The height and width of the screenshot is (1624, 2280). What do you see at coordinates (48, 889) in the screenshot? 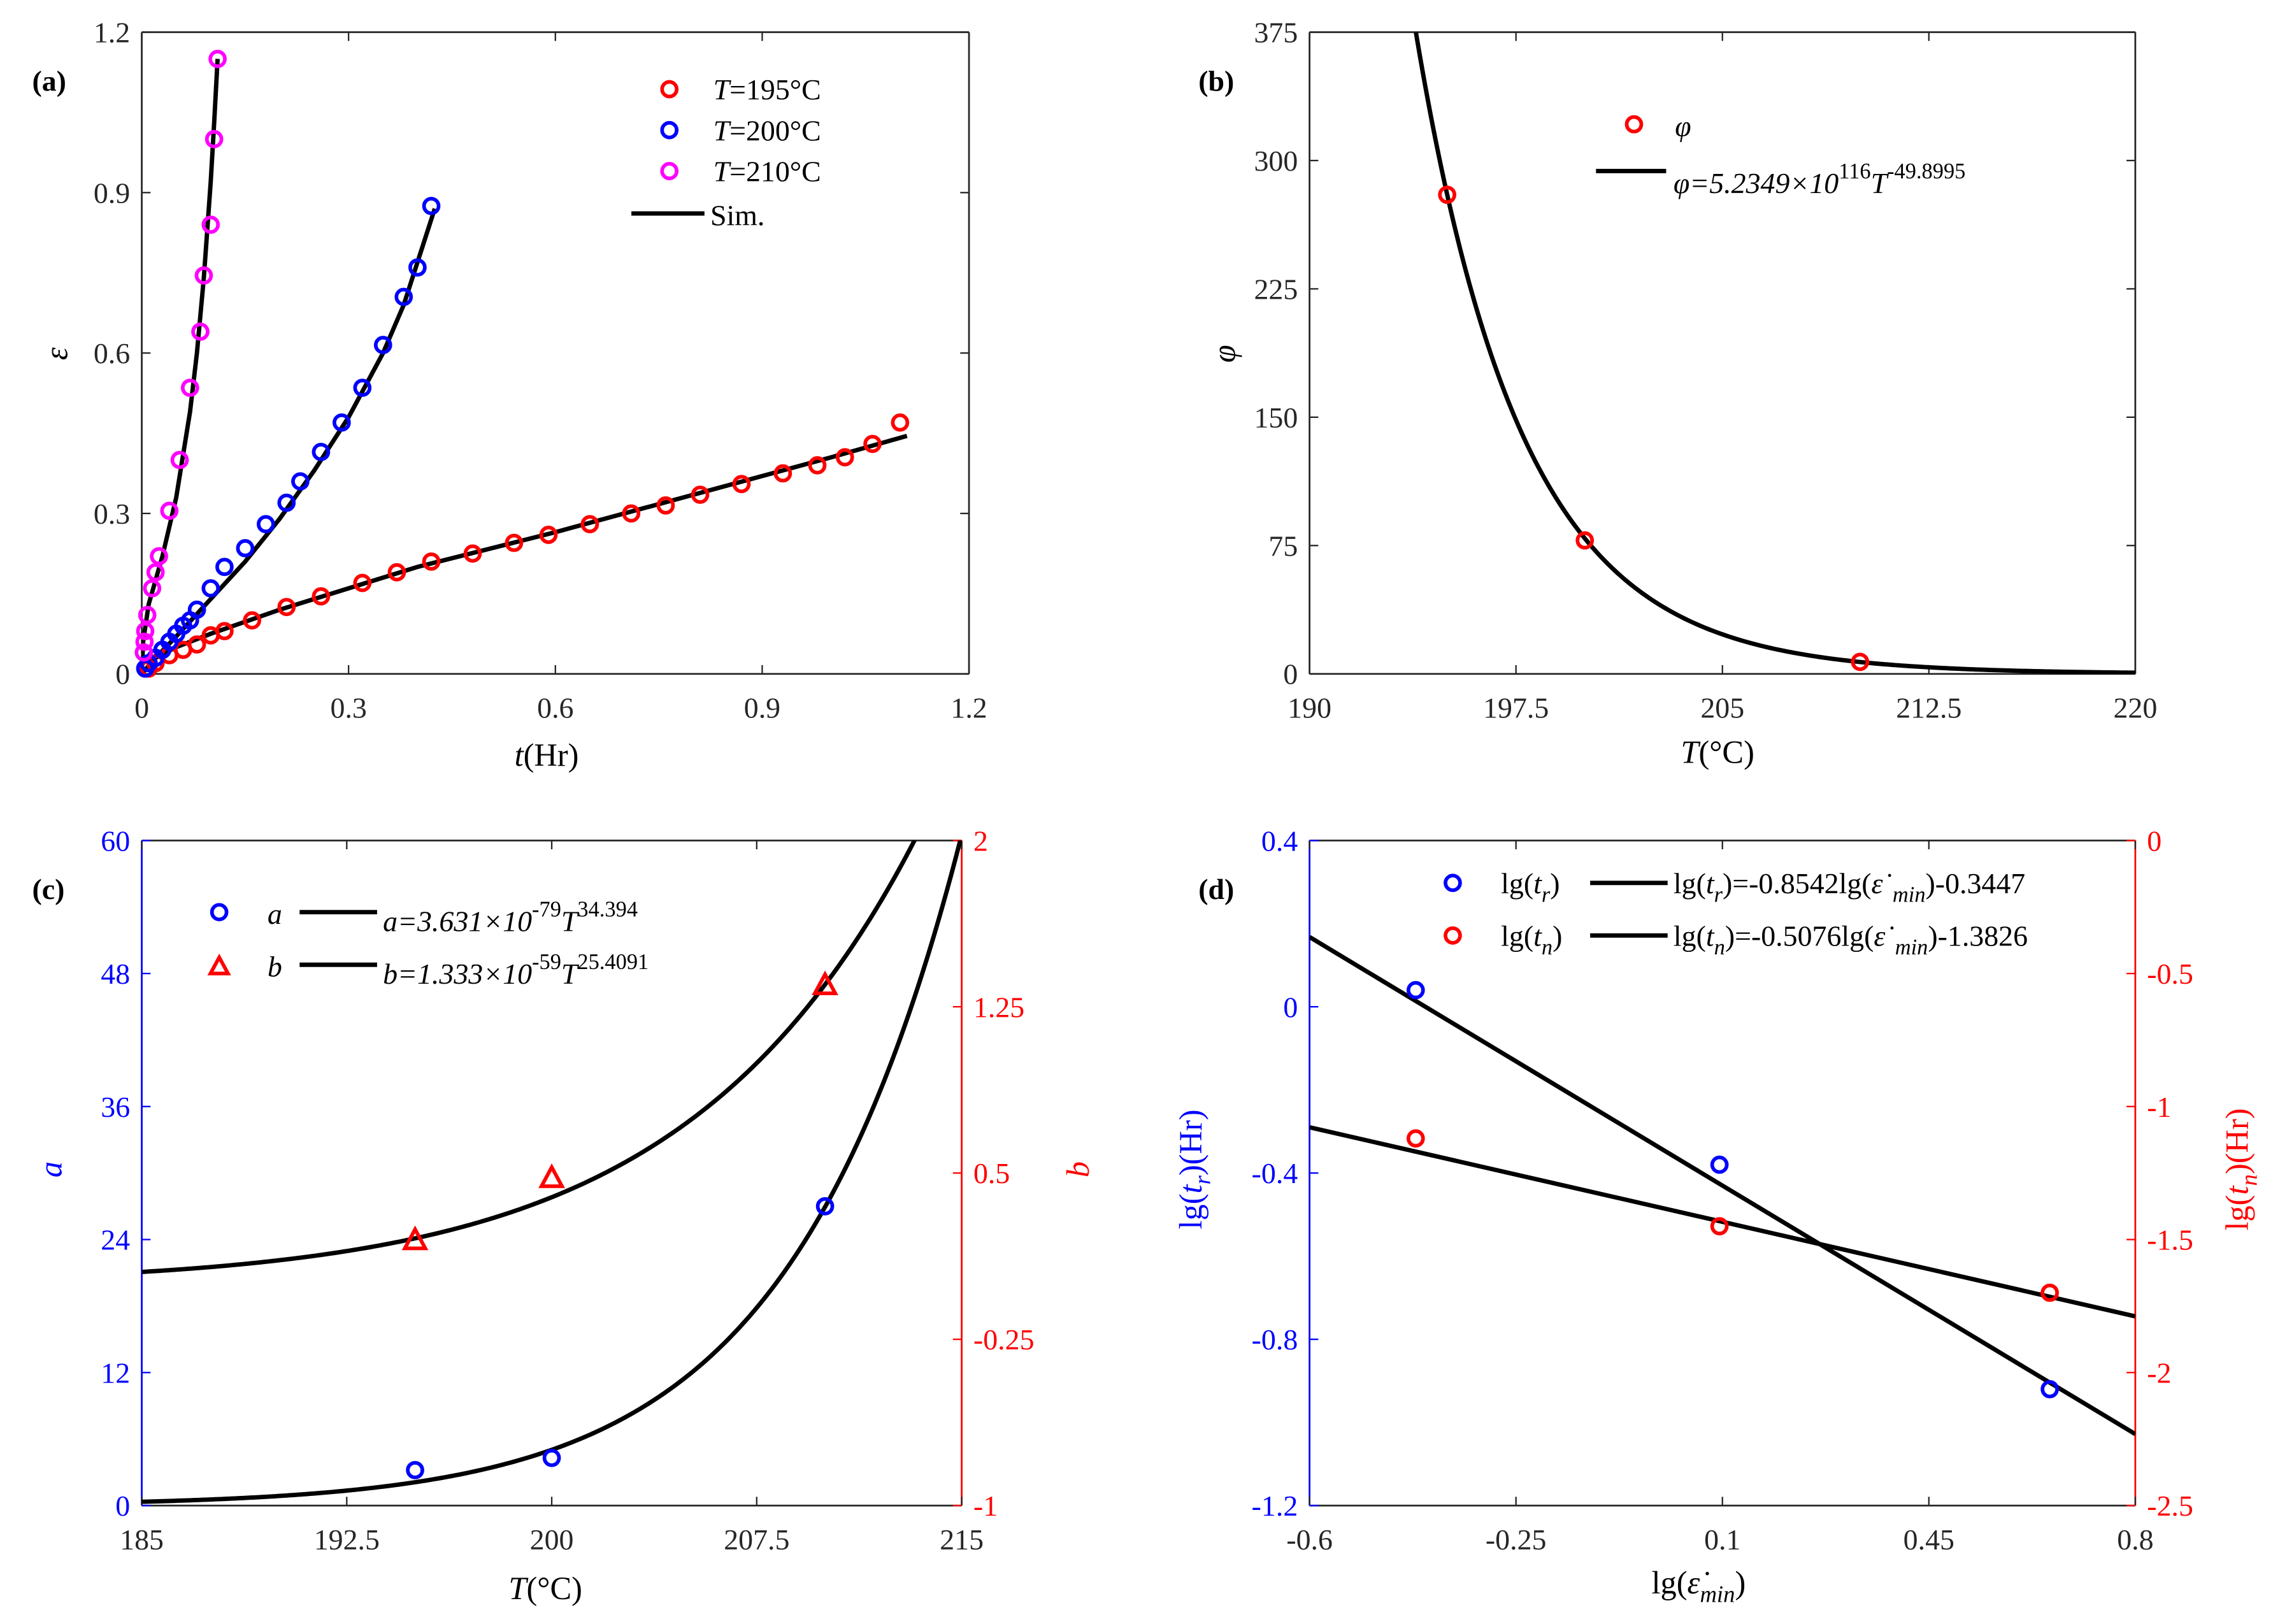
I see `panel-label-c: (c)` at bounding box center [48, 889].